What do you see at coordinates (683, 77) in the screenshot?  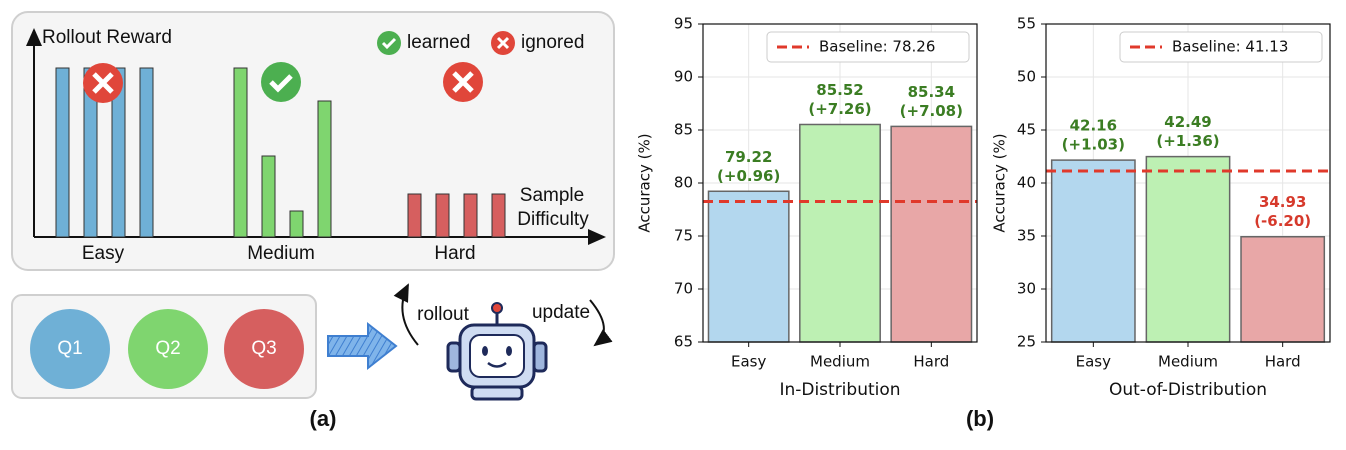 I see `y-tick-label: 90` at bounding box center [683, 77].